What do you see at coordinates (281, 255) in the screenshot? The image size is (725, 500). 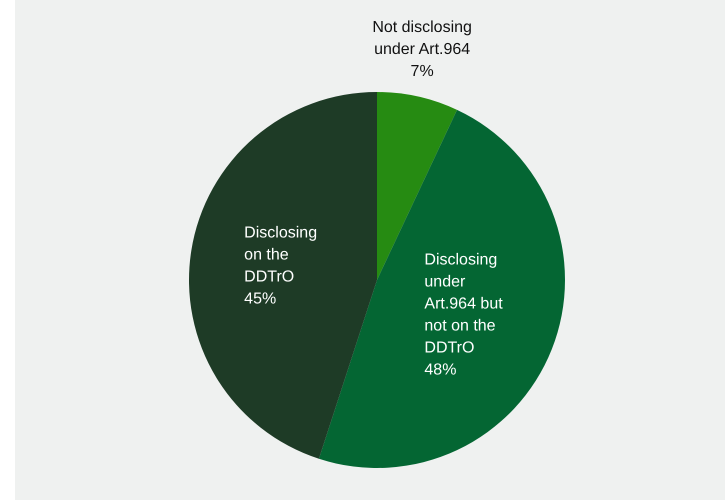 I see `slice-label: Disclosing on the DDTrO` at bounding box center [281, 255].